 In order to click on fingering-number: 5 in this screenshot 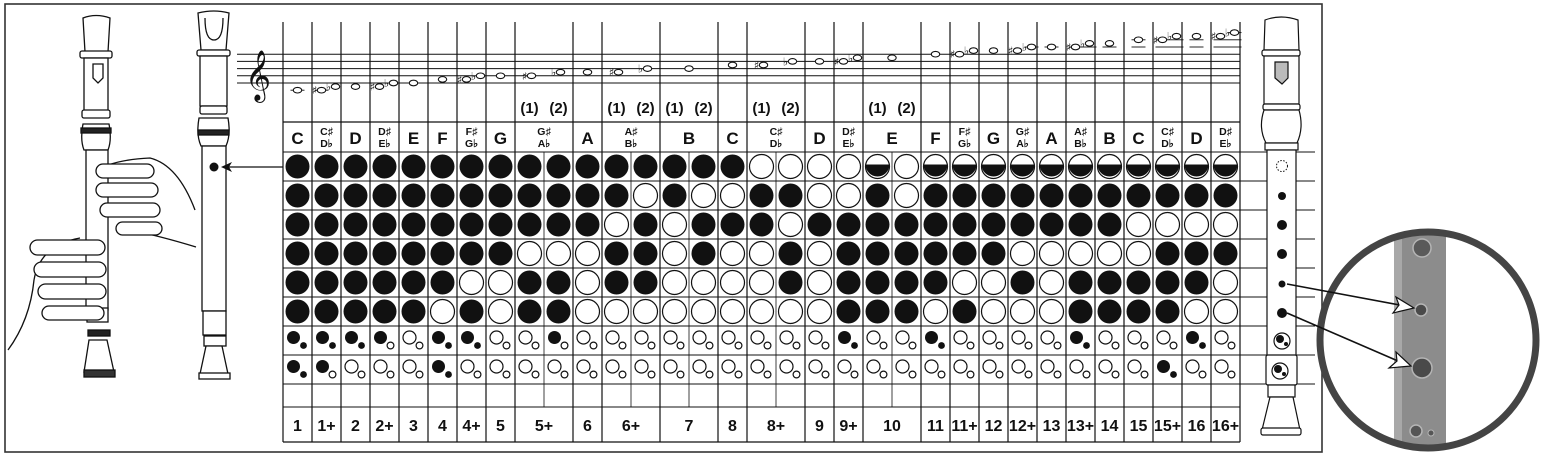, I will do `click(500, 426)`.